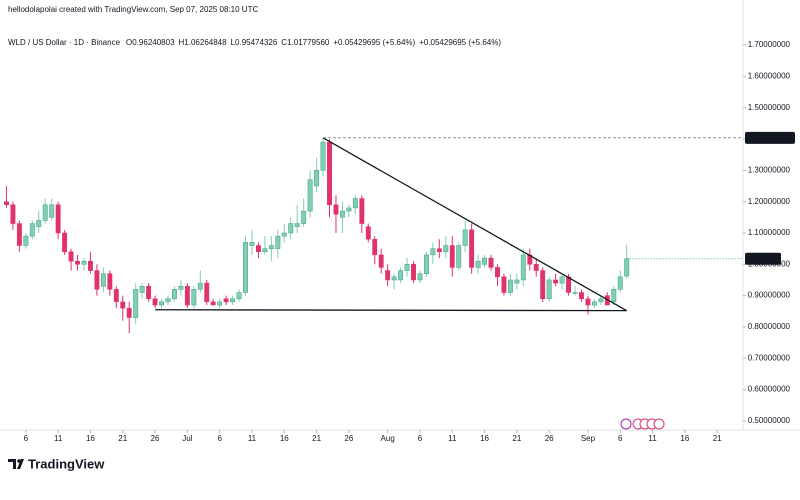 Image resolution: width=800 pixels, height=500 pixels. What do you see at coordinates (769, 169) in the screenshot?
I see `y-tick-label: 1.30000000` at bounding box center [769, 169].